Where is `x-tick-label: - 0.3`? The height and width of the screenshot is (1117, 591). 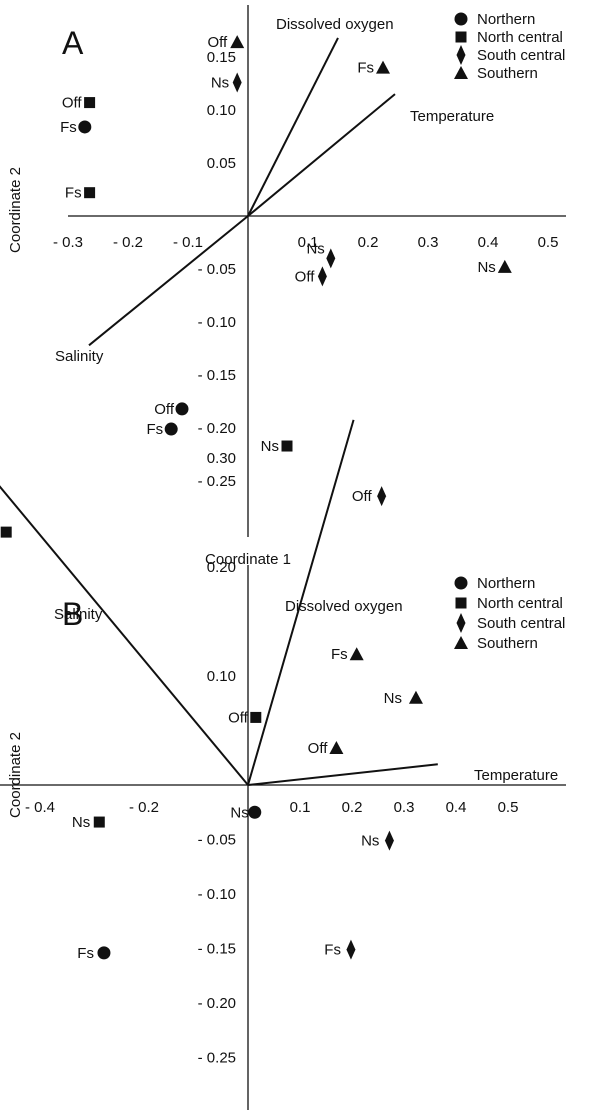
x-tick-label: - 0.3 is located at coordinates (68, 242).